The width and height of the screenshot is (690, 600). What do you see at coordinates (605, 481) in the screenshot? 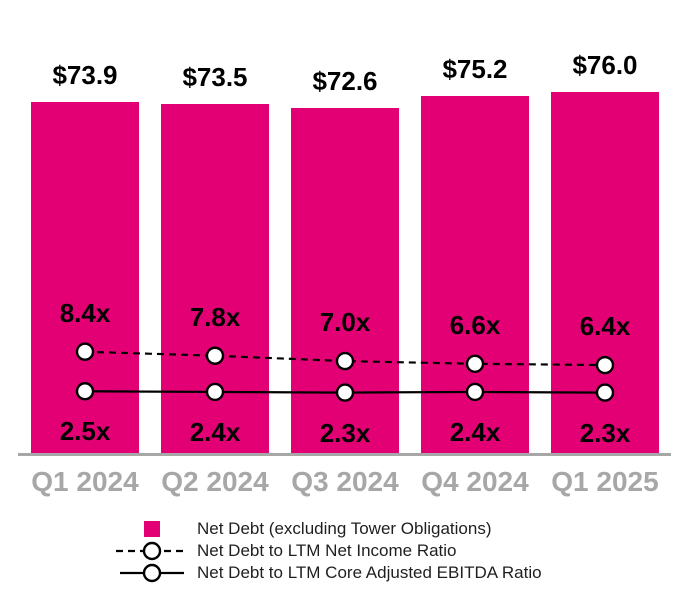
I see `x-axis-label: Q1 2025` at bounding box center [605, 481].